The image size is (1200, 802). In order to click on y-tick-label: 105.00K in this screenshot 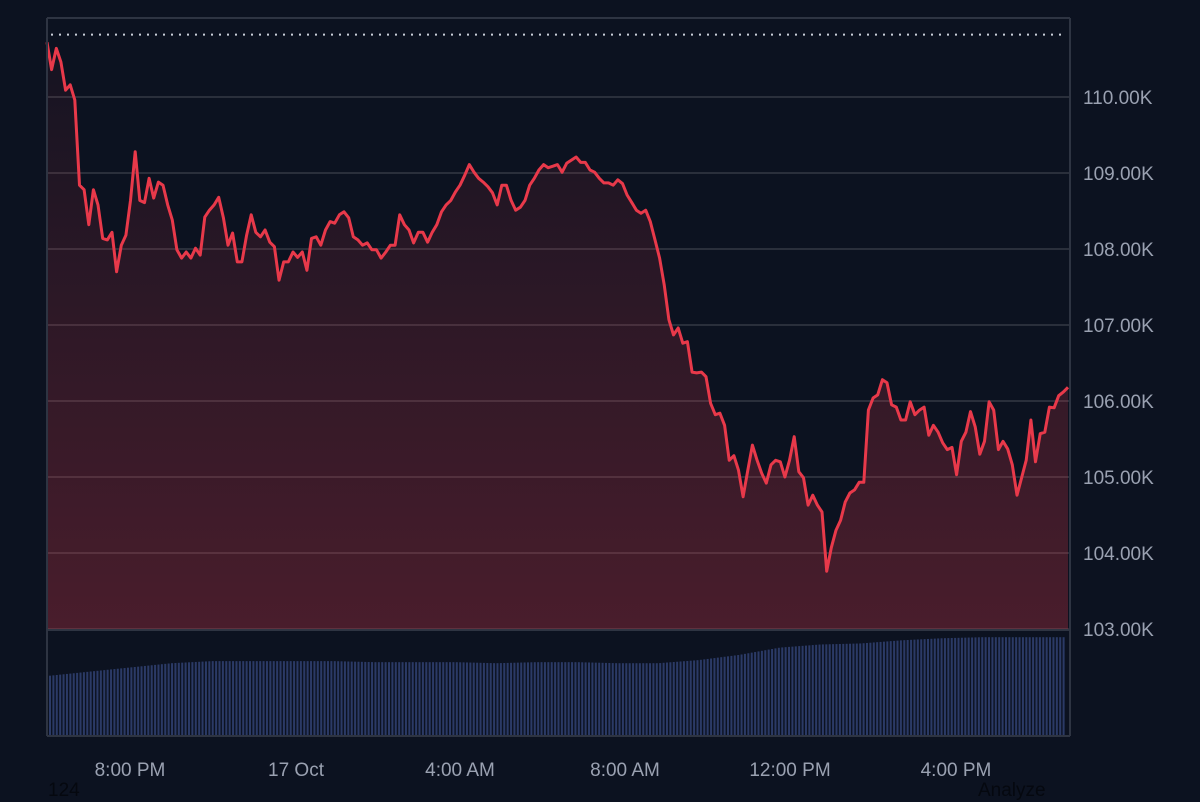, I will do `click(1118, 478)`.